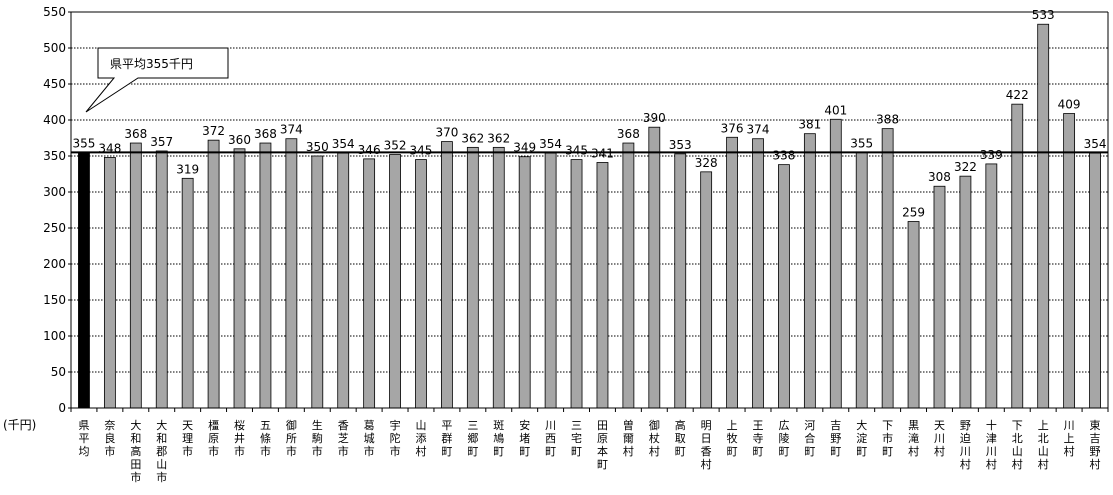 The height and width of the screenshot is (495, 1113). Describe the element at coordinates (758, 438) in the screenshot. I see `category-label: 王寺町` at that location.